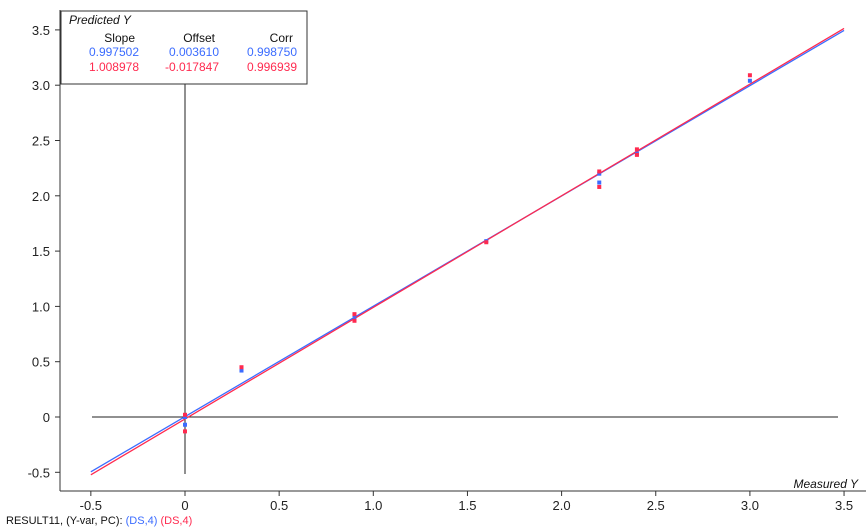 The image size is (866, 531). I want to click on stats-value: 0.998750, so click(272, 52).